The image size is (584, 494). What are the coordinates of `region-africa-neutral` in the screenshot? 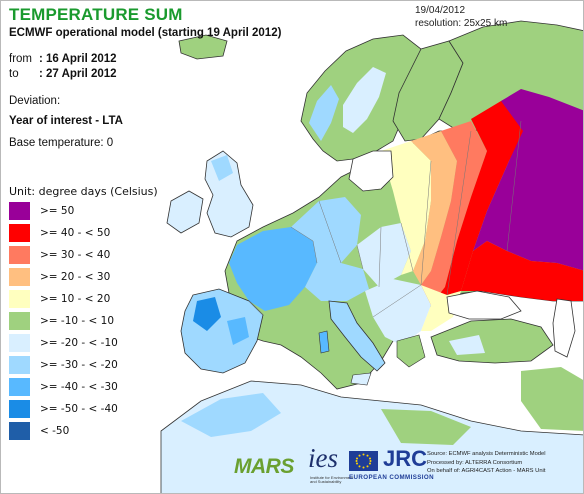 It's located at (426, 427).